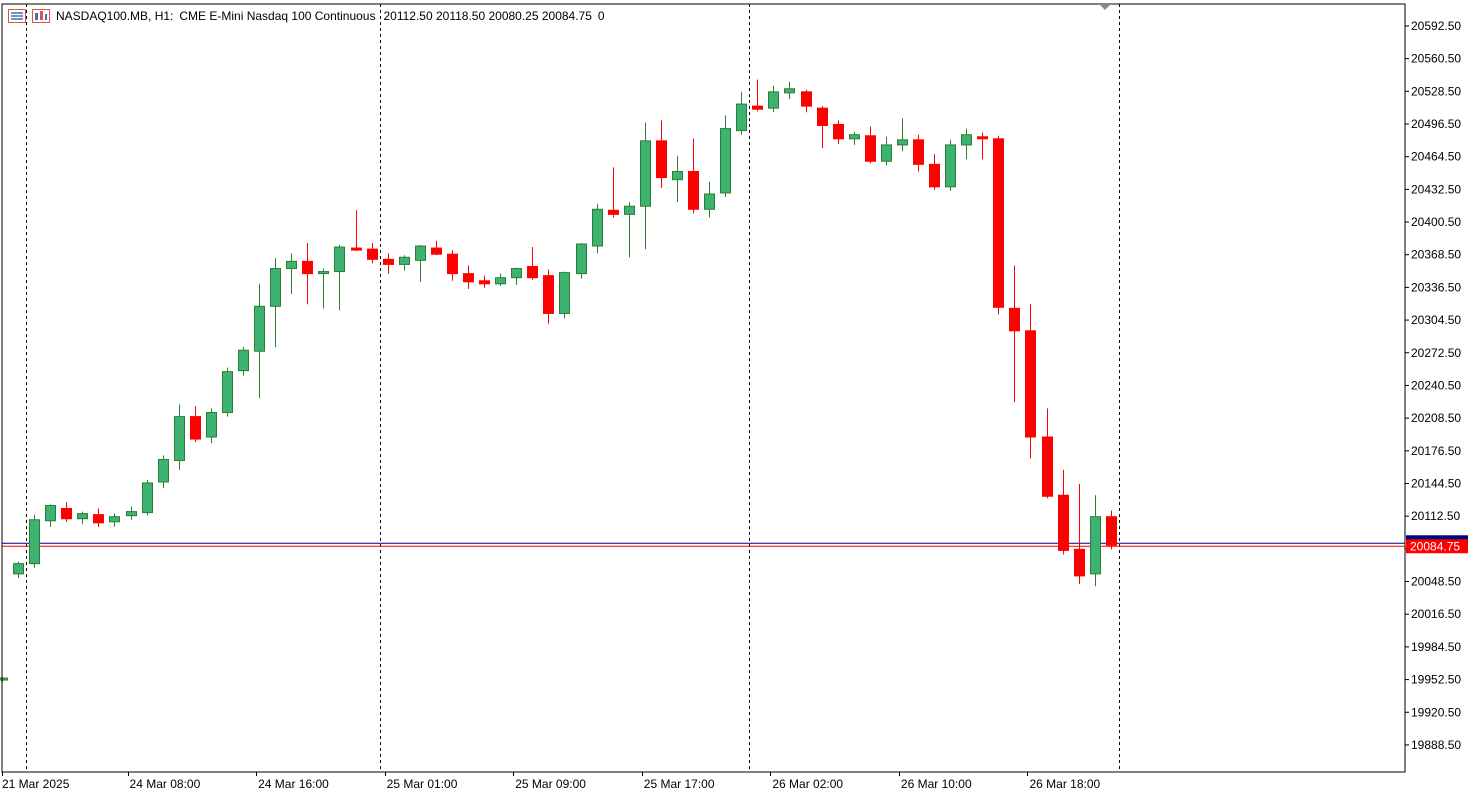 The height and width of the screenshot is (798, 1483). What do you see at coordinates (293, 784) in the screenshot?
I see `time-tick-label: 24 Mar 16:00` at bounding box center [293, 784].